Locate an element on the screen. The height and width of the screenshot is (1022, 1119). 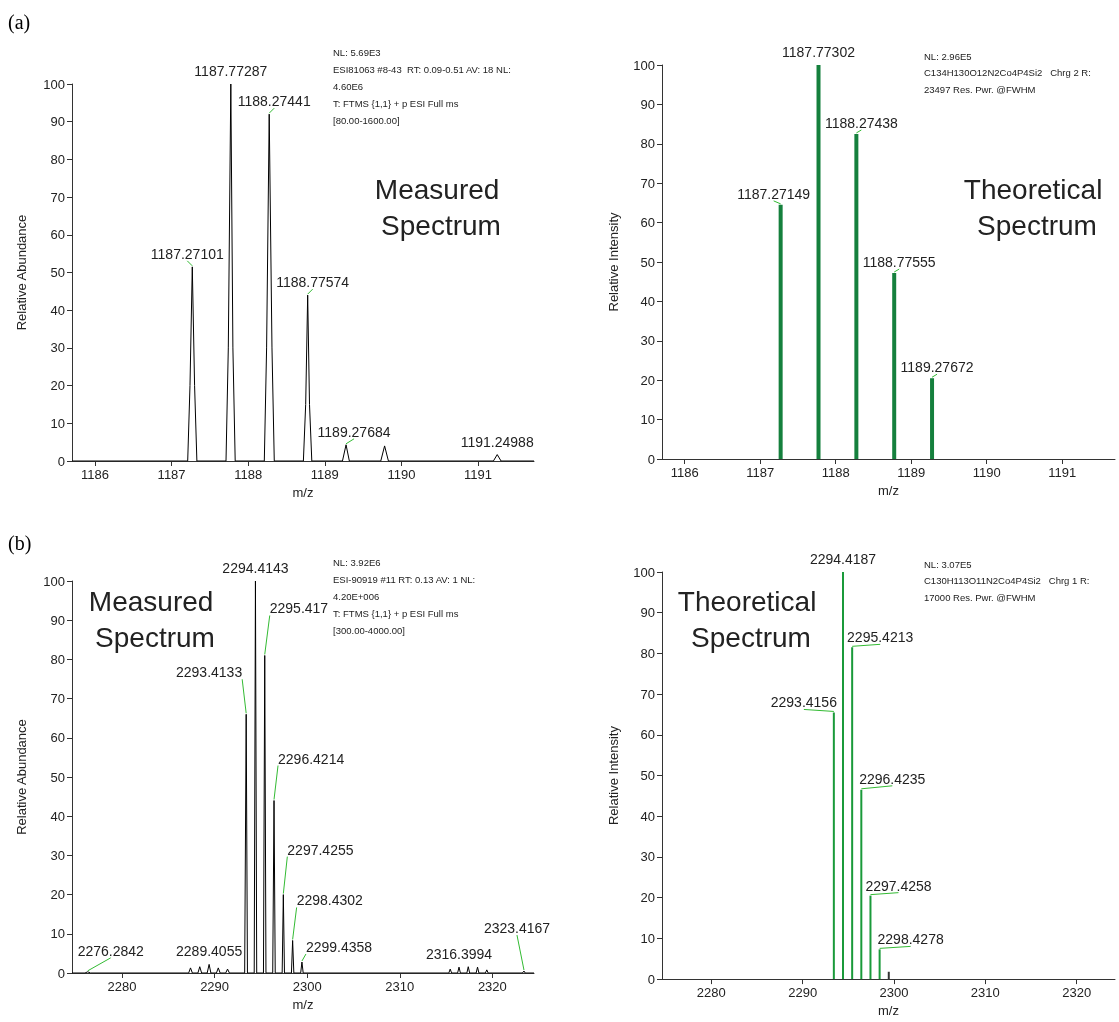
annotation: 2295.417 is located at coordinates (299, 608).